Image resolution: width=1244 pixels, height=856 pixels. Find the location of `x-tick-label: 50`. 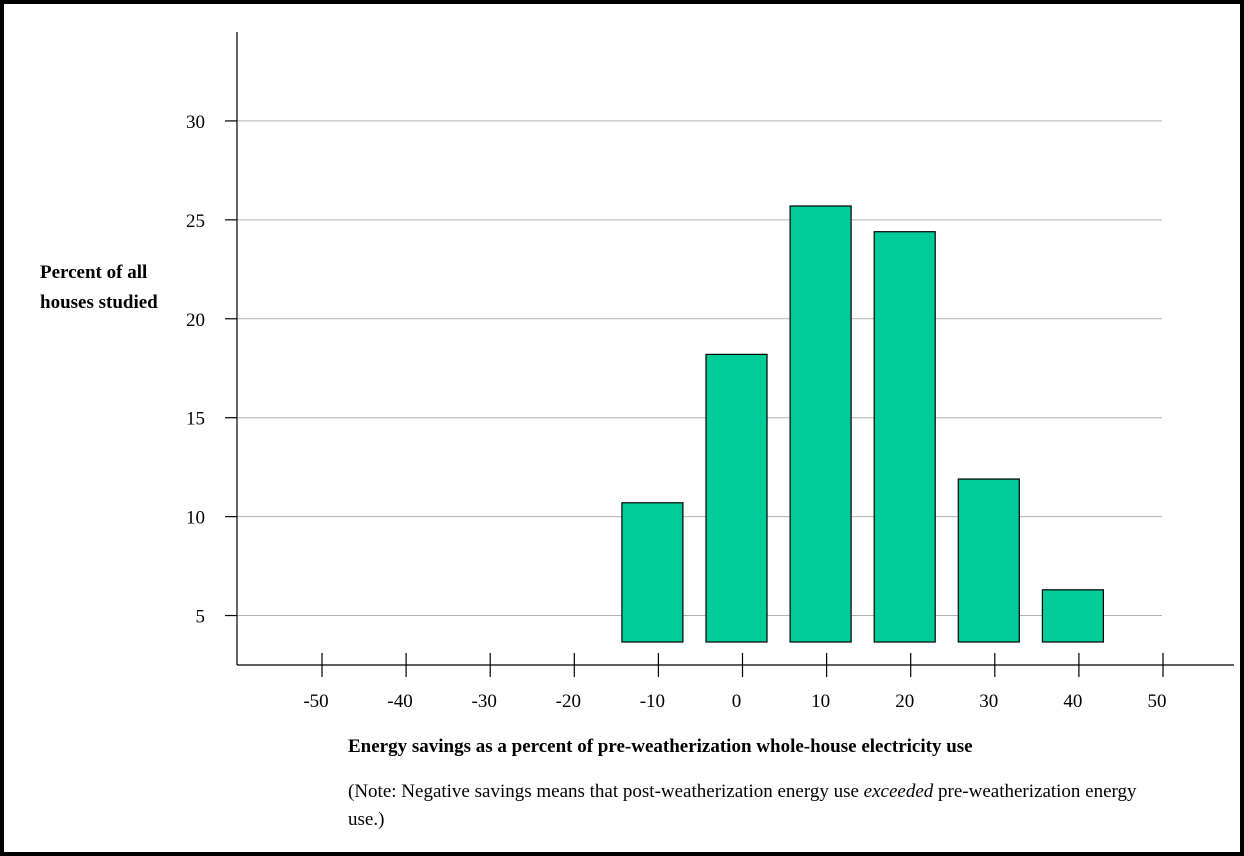

x-tick-label: 50 is located at coordinates (1157, 701).